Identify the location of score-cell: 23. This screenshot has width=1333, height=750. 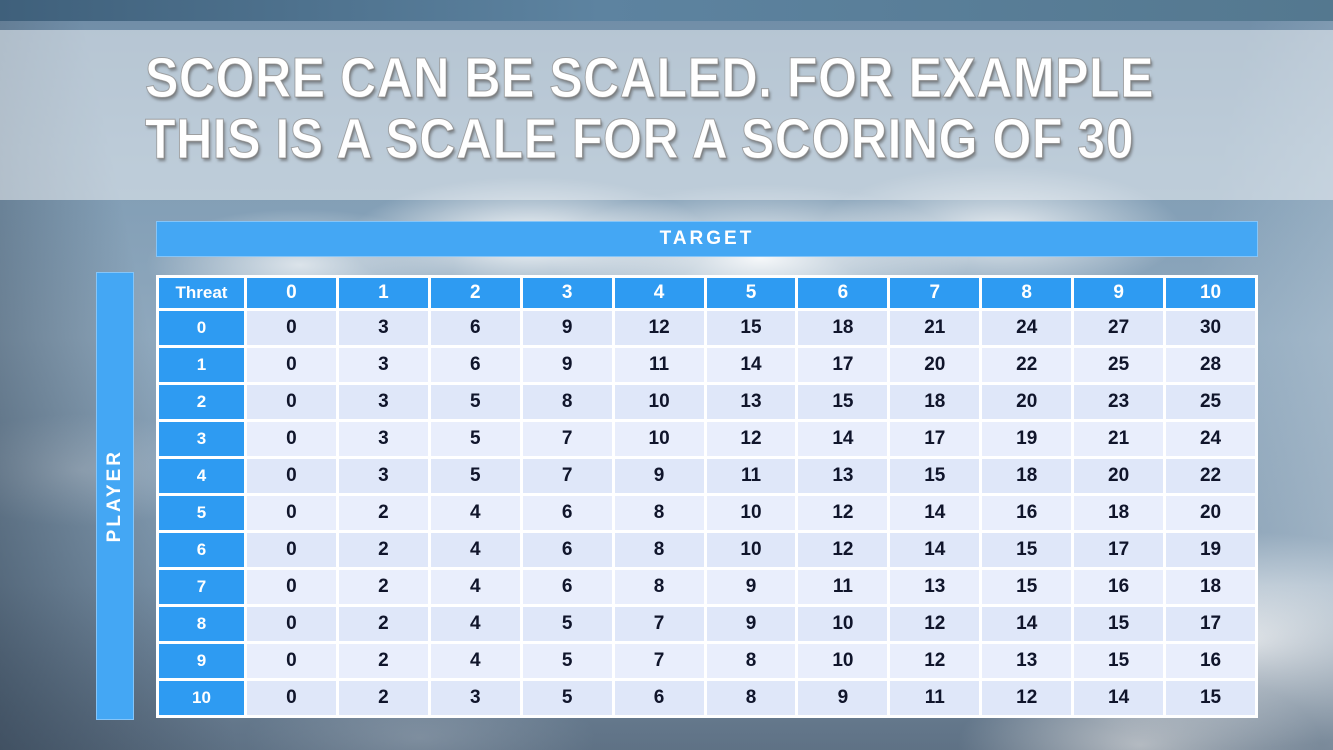
(1119, 402).